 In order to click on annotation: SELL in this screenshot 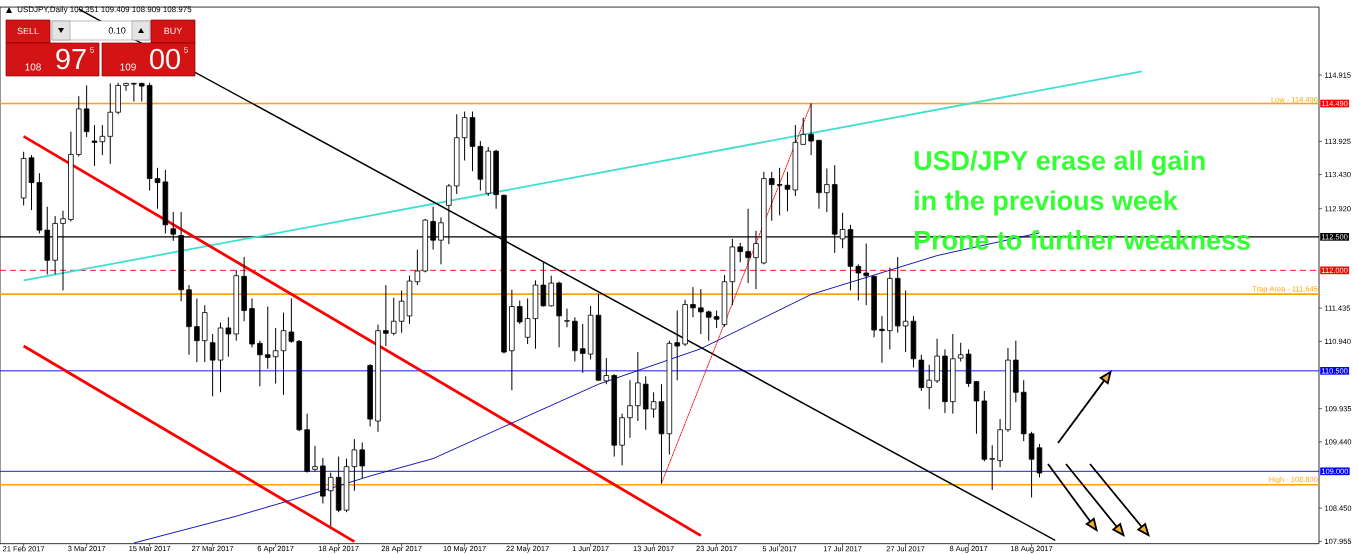, I will do `click(28, 31)`.